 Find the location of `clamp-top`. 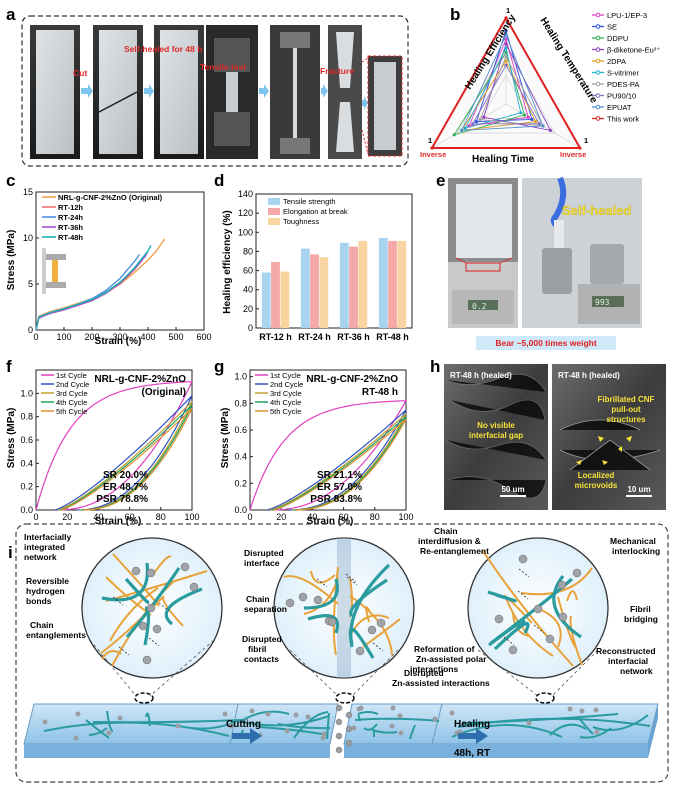

clamp-top is located at coordinates (232, 55).